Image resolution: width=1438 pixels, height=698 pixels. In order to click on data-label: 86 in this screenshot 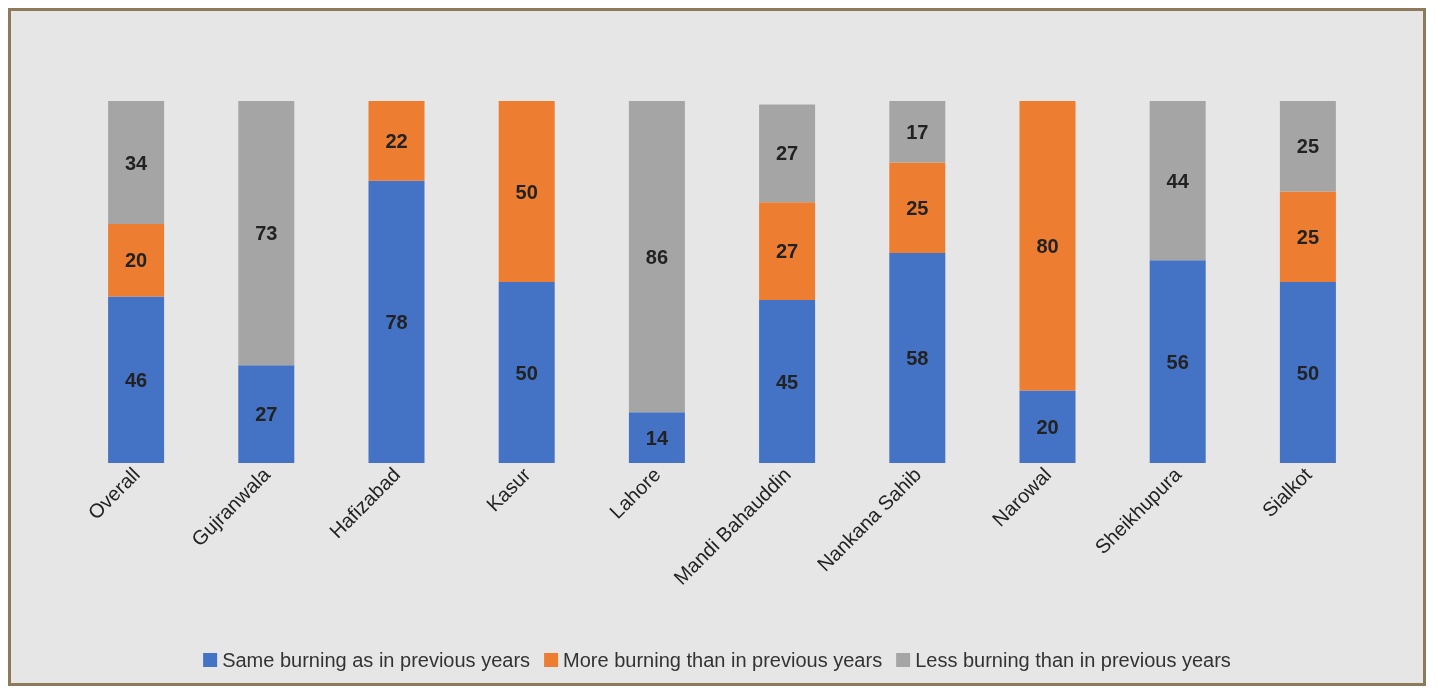, I will do `click(657, 256)`.